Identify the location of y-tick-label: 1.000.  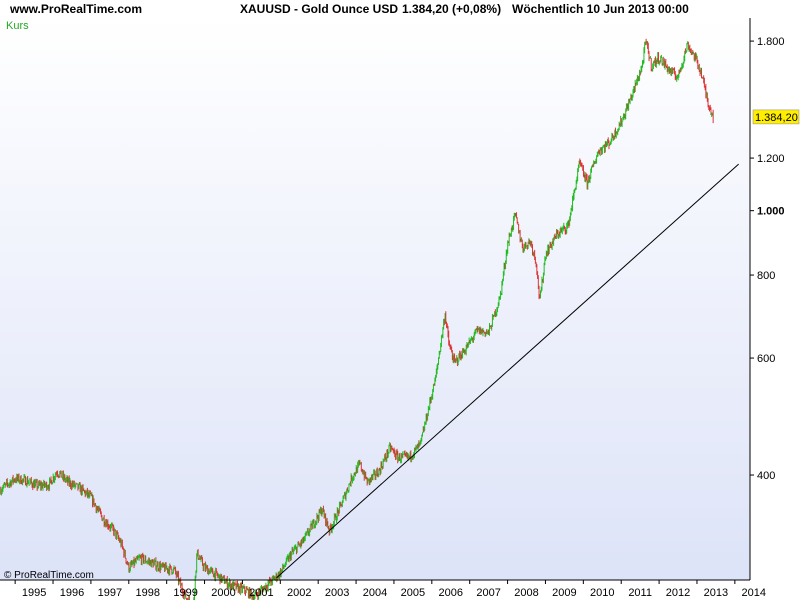
(771, 212).